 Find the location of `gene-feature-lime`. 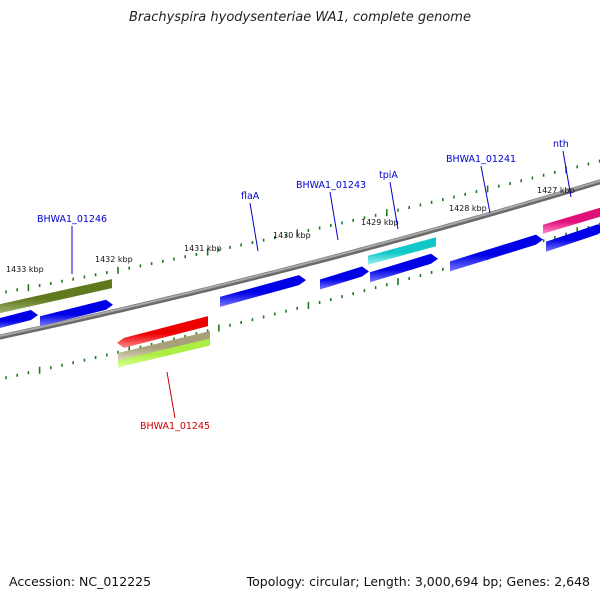

gene-feature-lime is located at coordinates (164, 353).